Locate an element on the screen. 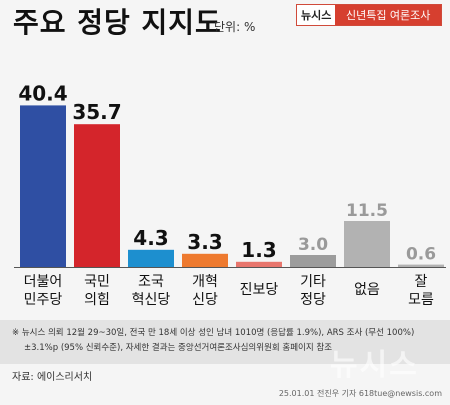 Image resolution: width=450 pixels, height=405 pixels. category-label: 더불어 is located at coordinates (43, 282).